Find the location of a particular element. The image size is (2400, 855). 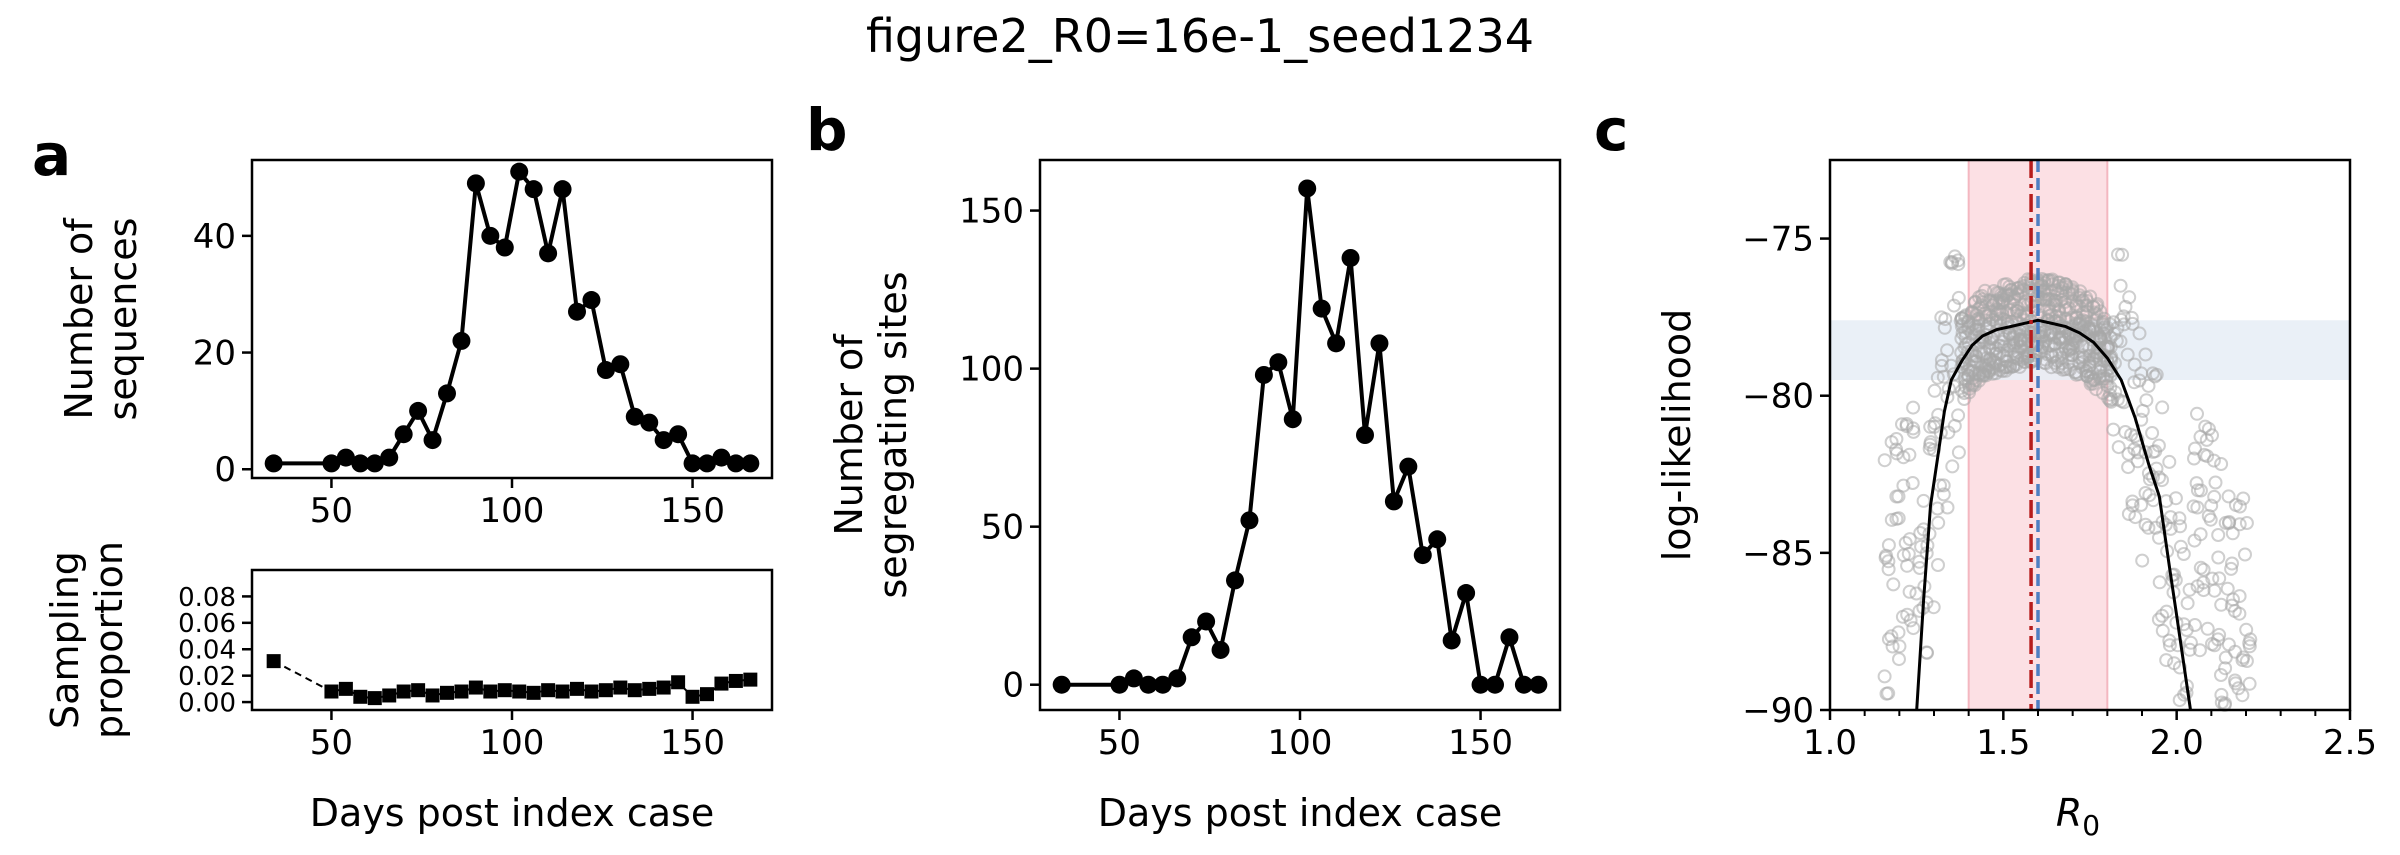

c-xticks: 1.0 1.5 2.0 2.5 is located at coordinates (2090, 736).